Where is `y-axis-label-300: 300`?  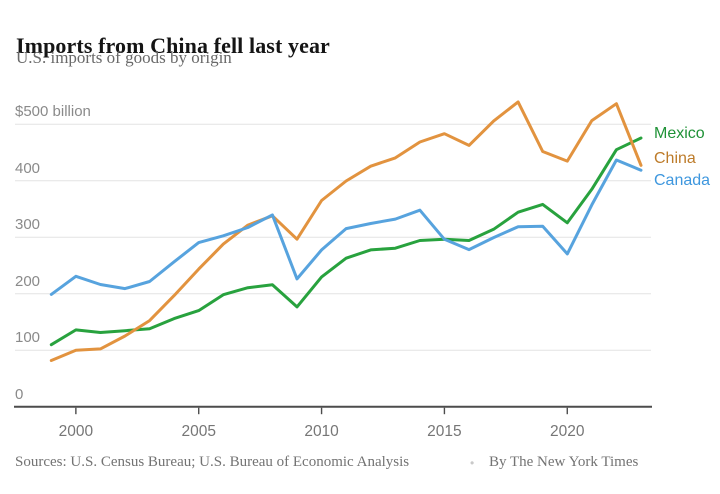 y-axis-label-300: 300 is located at coordinates (28, 225).